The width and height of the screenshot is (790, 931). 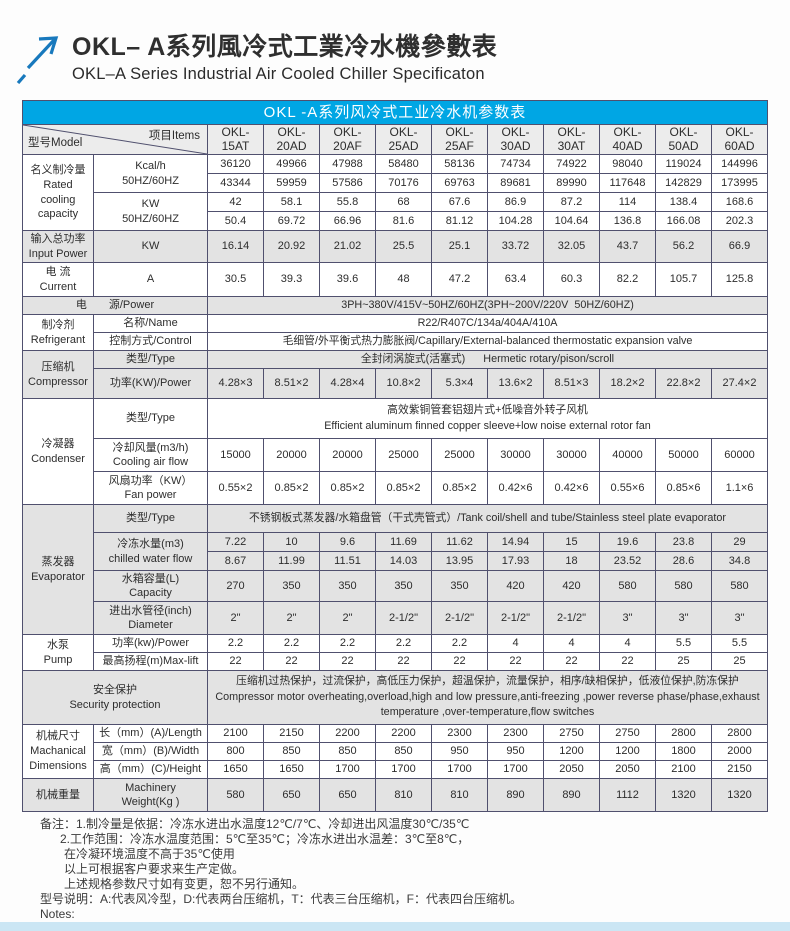 What do you see at coordinates (683, 733) in the screenshot?
I see `value-cell: 2800` at bounding box center [683, 733].